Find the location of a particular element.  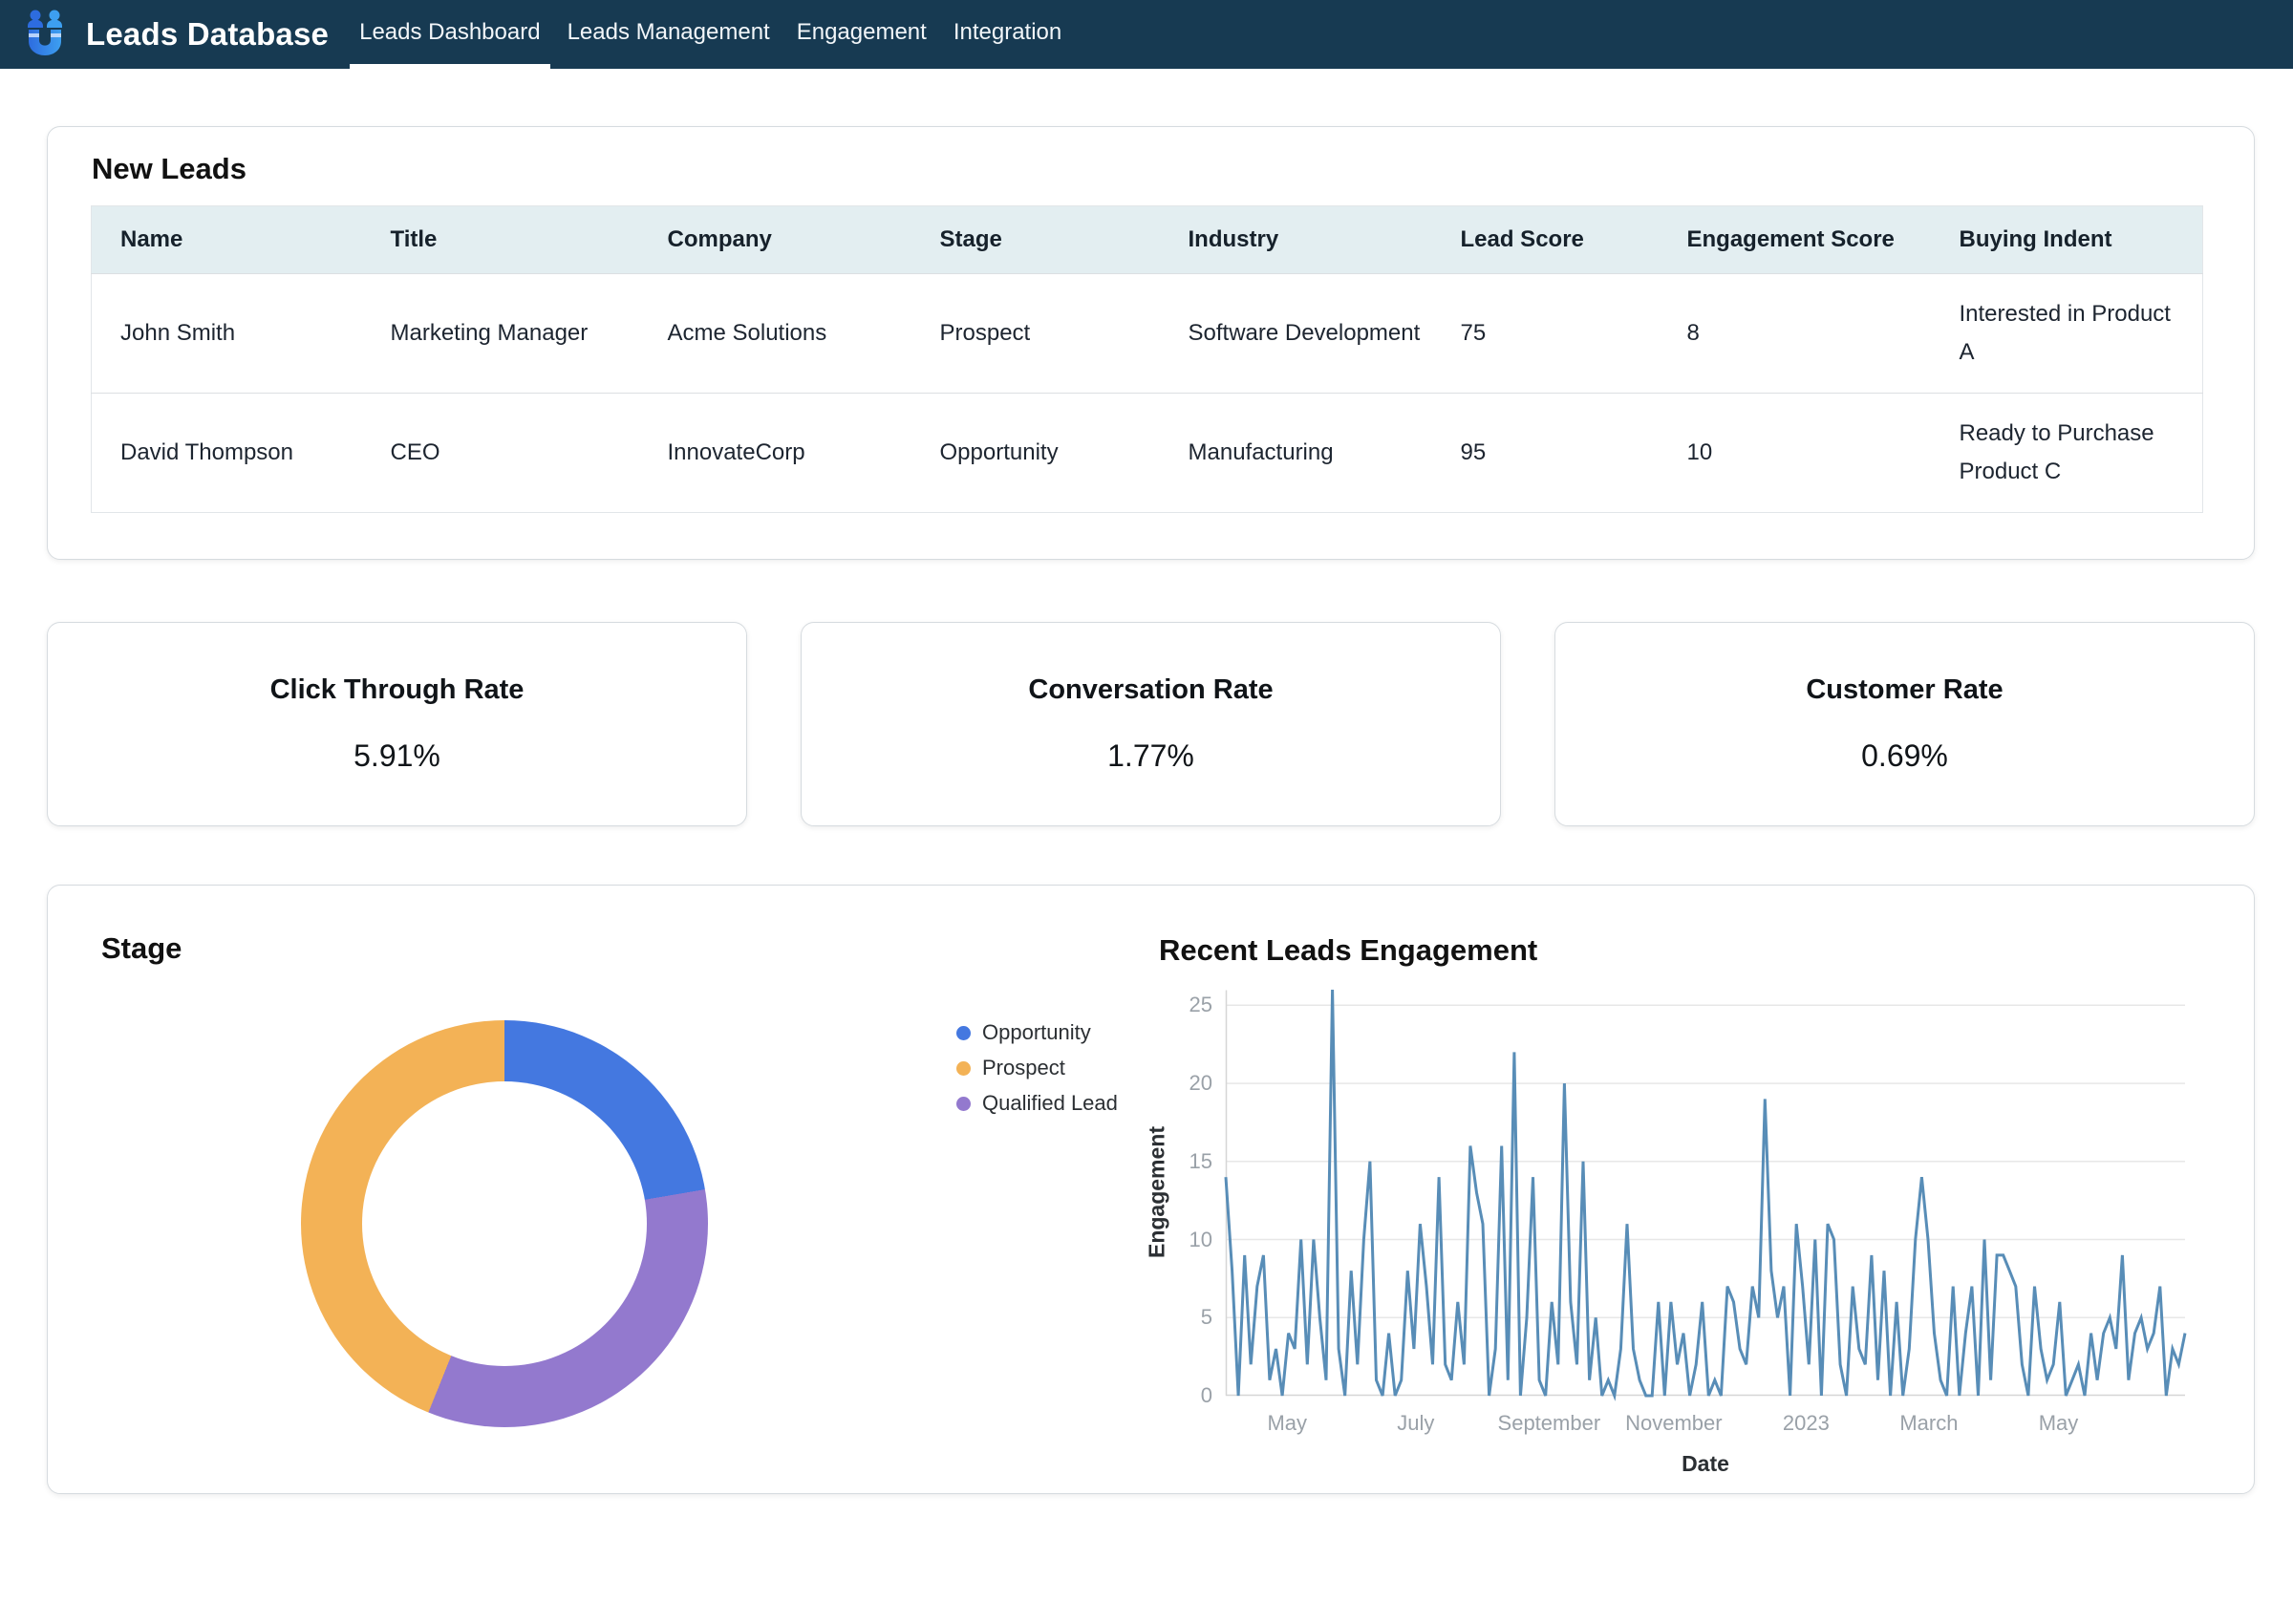

app-title: Leads Database is located at coordinates (208, 34).